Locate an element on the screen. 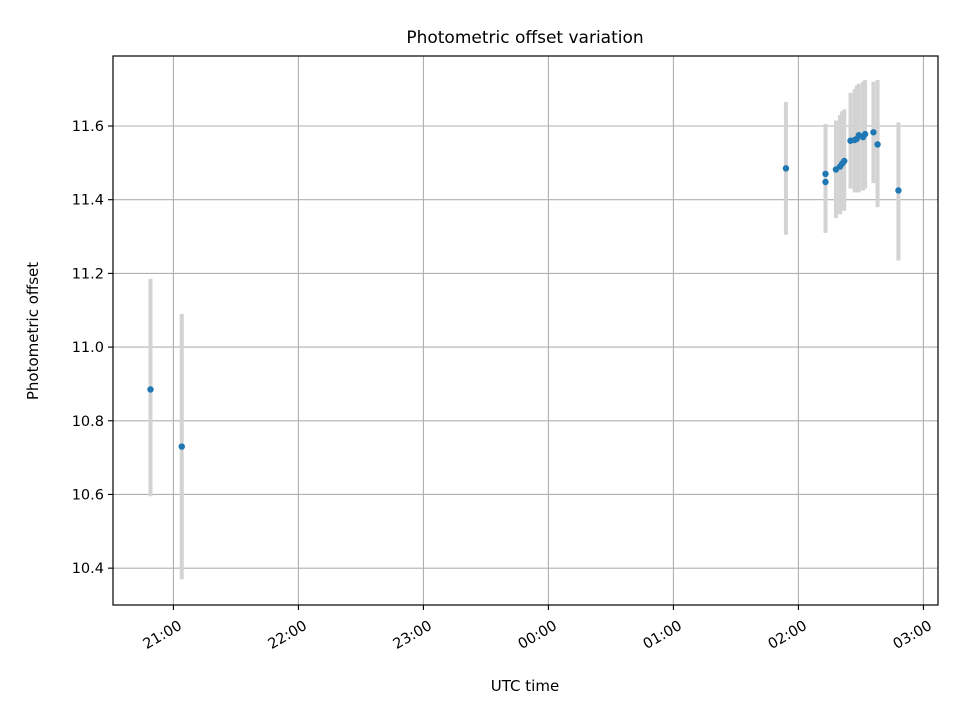  y-tick-label: 10.4 is located at coordinates (88, 569).